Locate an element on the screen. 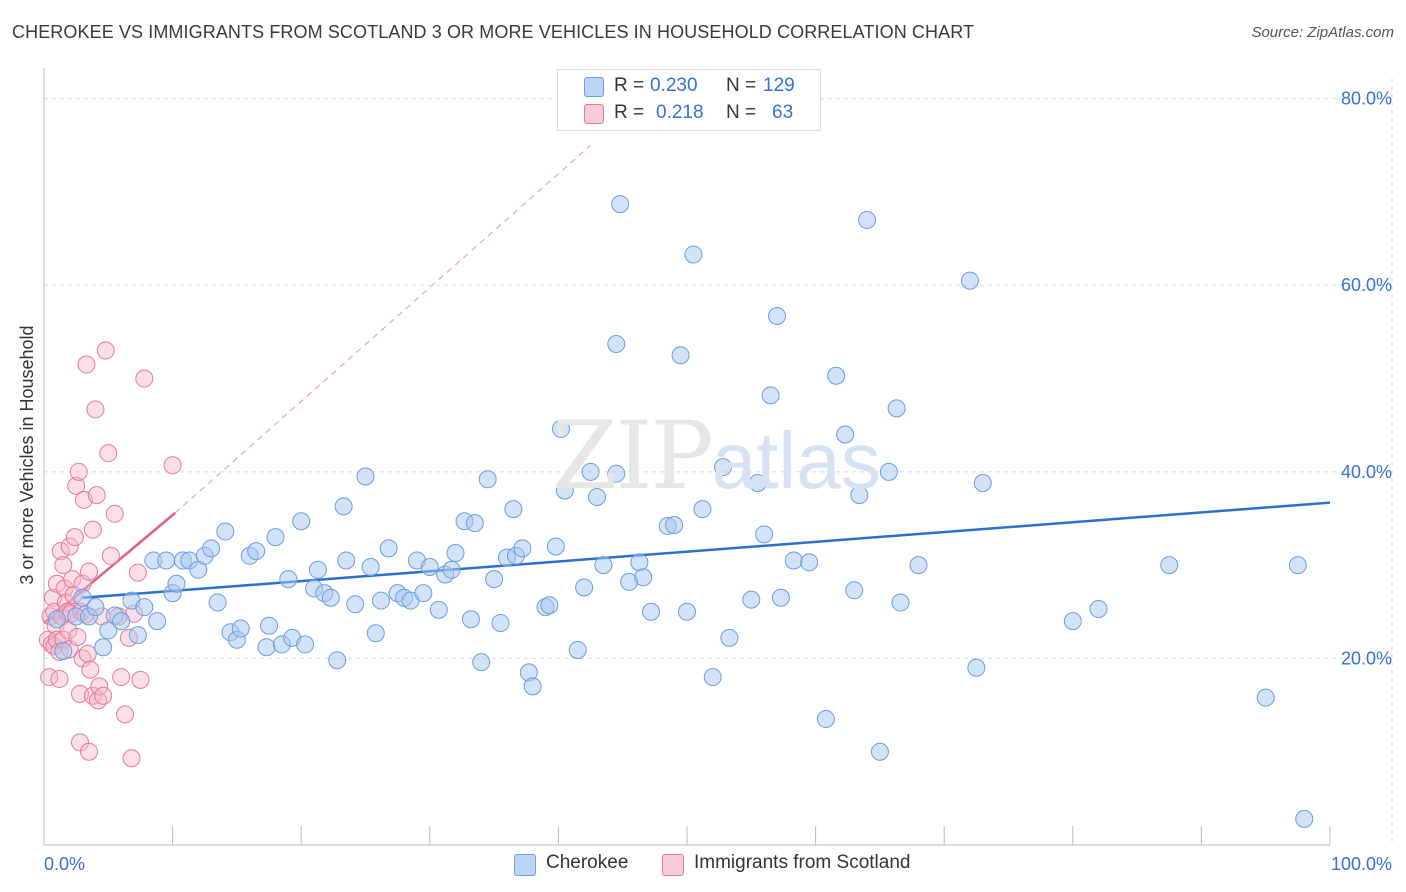  y-tick-label: 20.0% is located at coordinates (1366, 658).